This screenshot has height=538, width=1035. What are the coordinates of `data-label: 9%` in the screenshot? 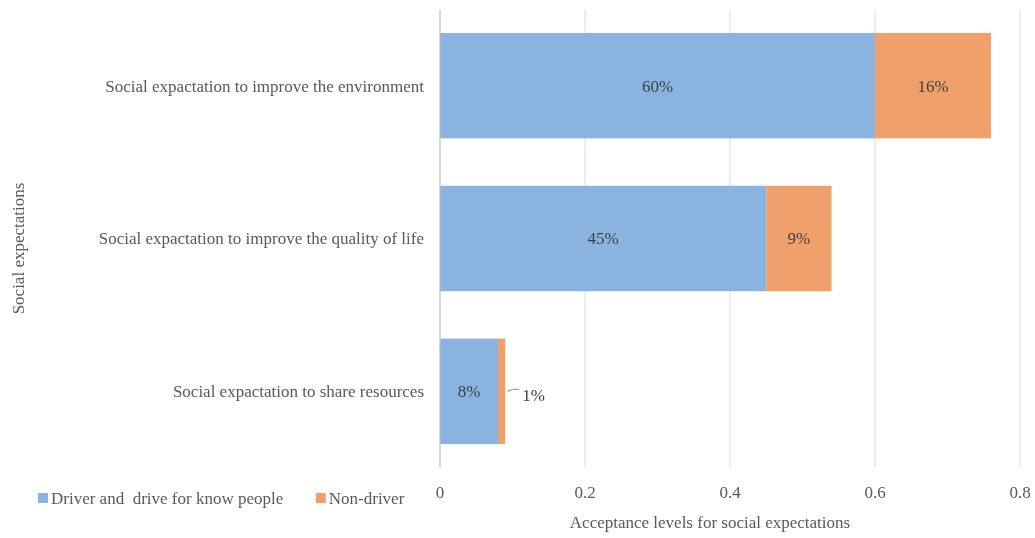 It's located at (799, 239).